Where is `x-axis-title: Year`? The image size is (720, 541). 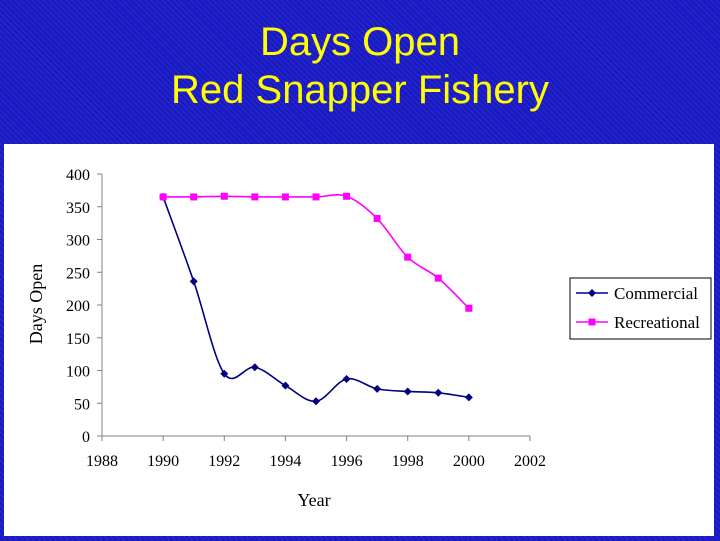
x-axis-title: Year is located at coordinates (313, 500).